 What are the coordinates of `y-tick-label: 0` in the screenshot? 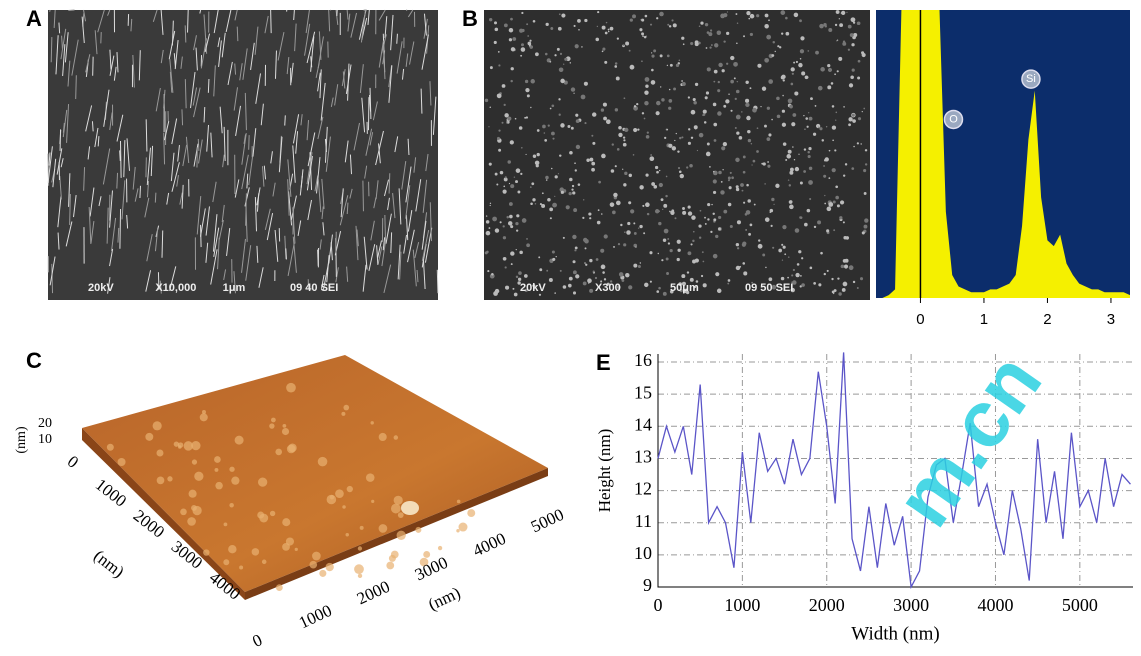 It's located at (73, 462).